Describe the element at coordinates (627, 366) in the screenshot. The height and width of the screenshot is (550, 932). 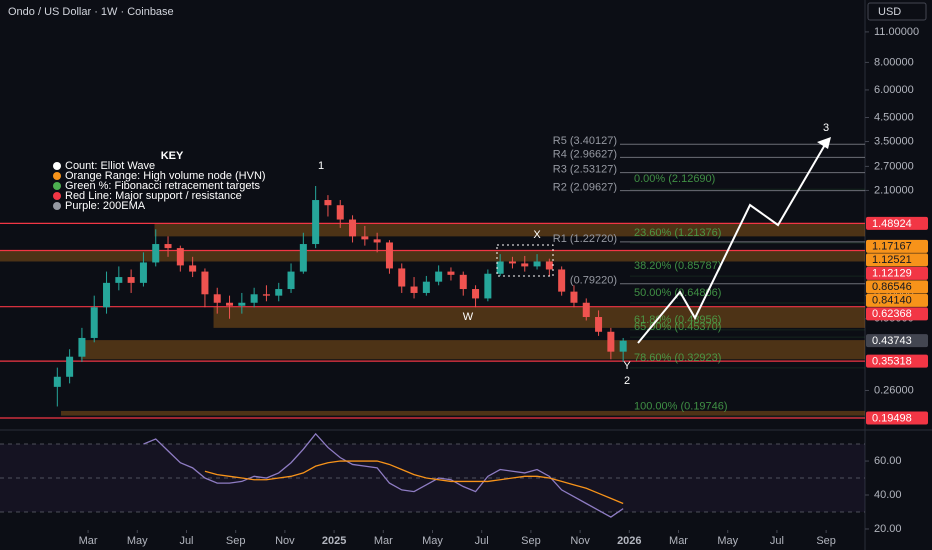
I see `wave-label: Y` at that location.